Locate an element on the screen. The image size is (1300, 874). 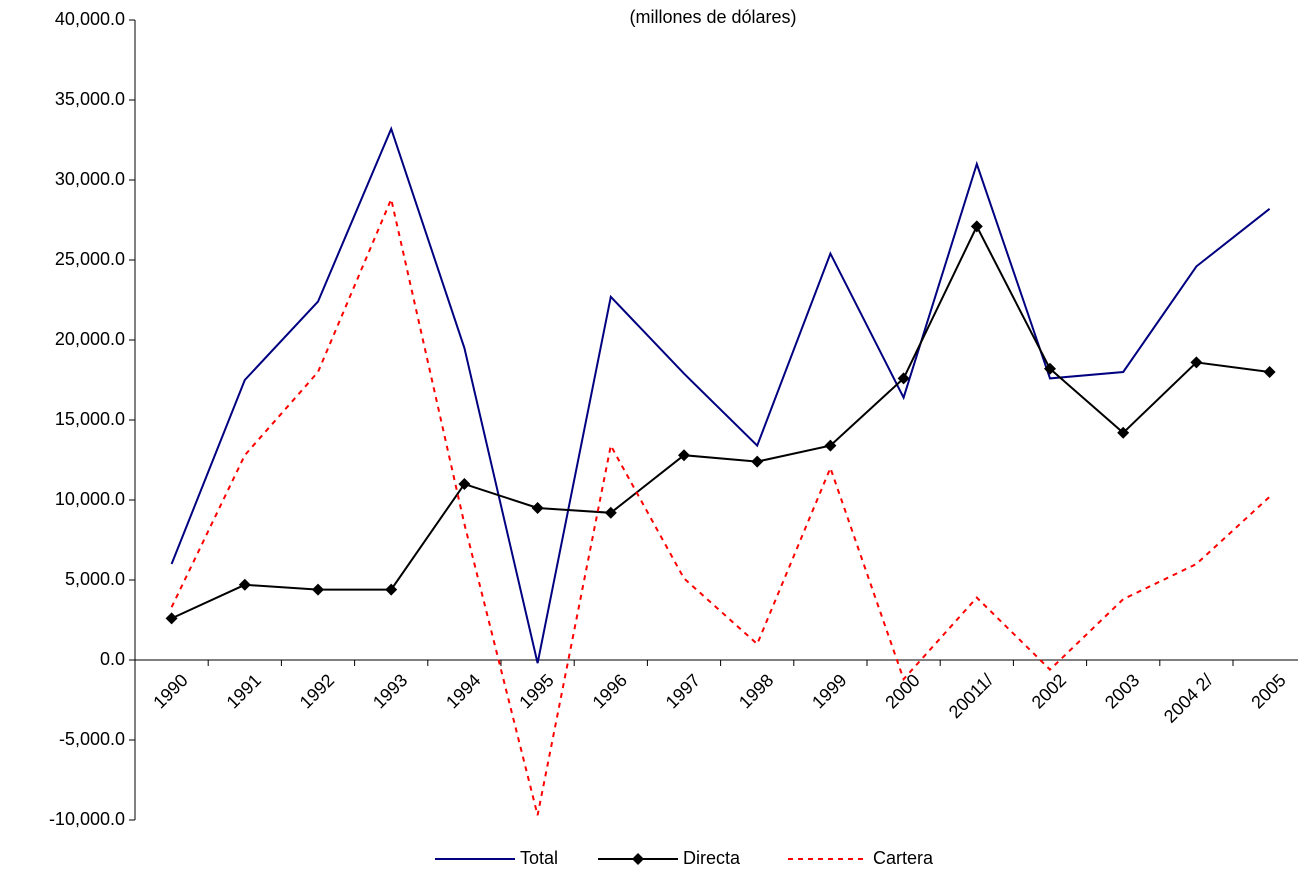
legend-label: Directa is located at coordinates (712, 858).